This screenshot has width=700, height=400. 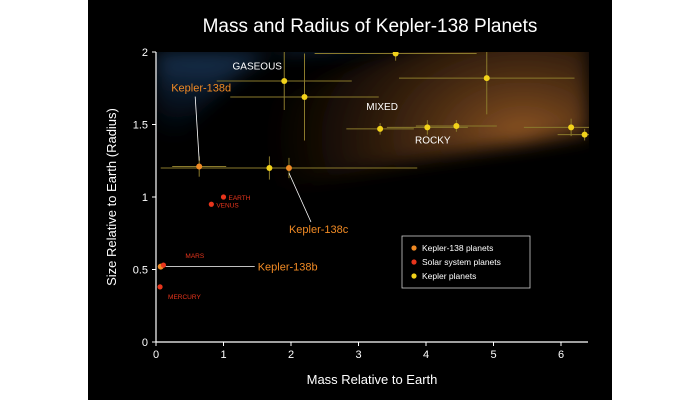 What do you see at coordinates (184, 297) in the screenshot?
I see `annotation-mercury: MERCURY` at bounding box center [184, 297].